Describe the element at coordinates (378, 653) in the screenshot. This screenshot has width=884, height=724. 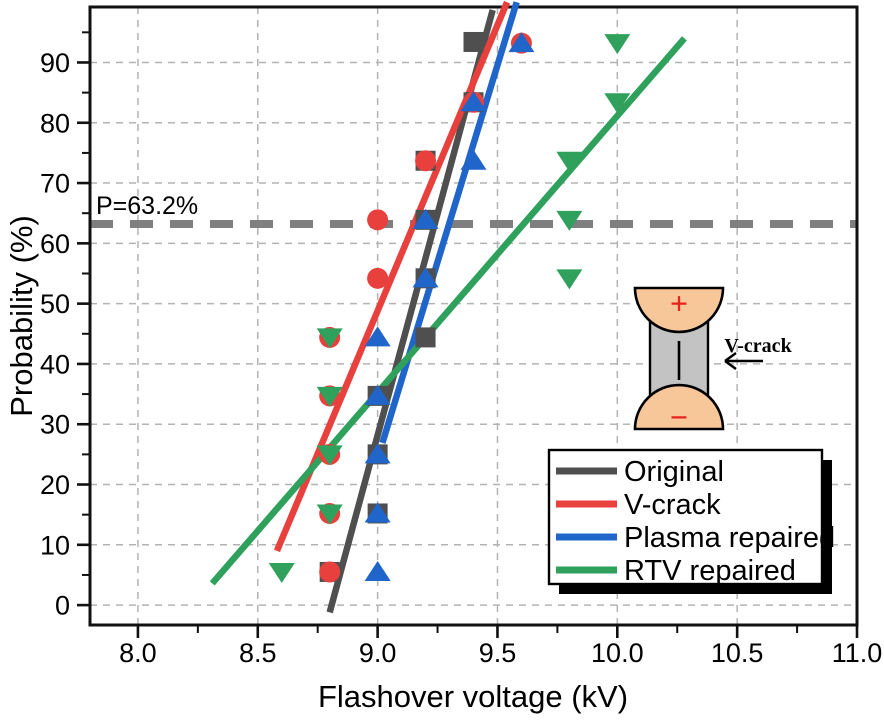
I see `x-tick-label: 9.0` at that location.